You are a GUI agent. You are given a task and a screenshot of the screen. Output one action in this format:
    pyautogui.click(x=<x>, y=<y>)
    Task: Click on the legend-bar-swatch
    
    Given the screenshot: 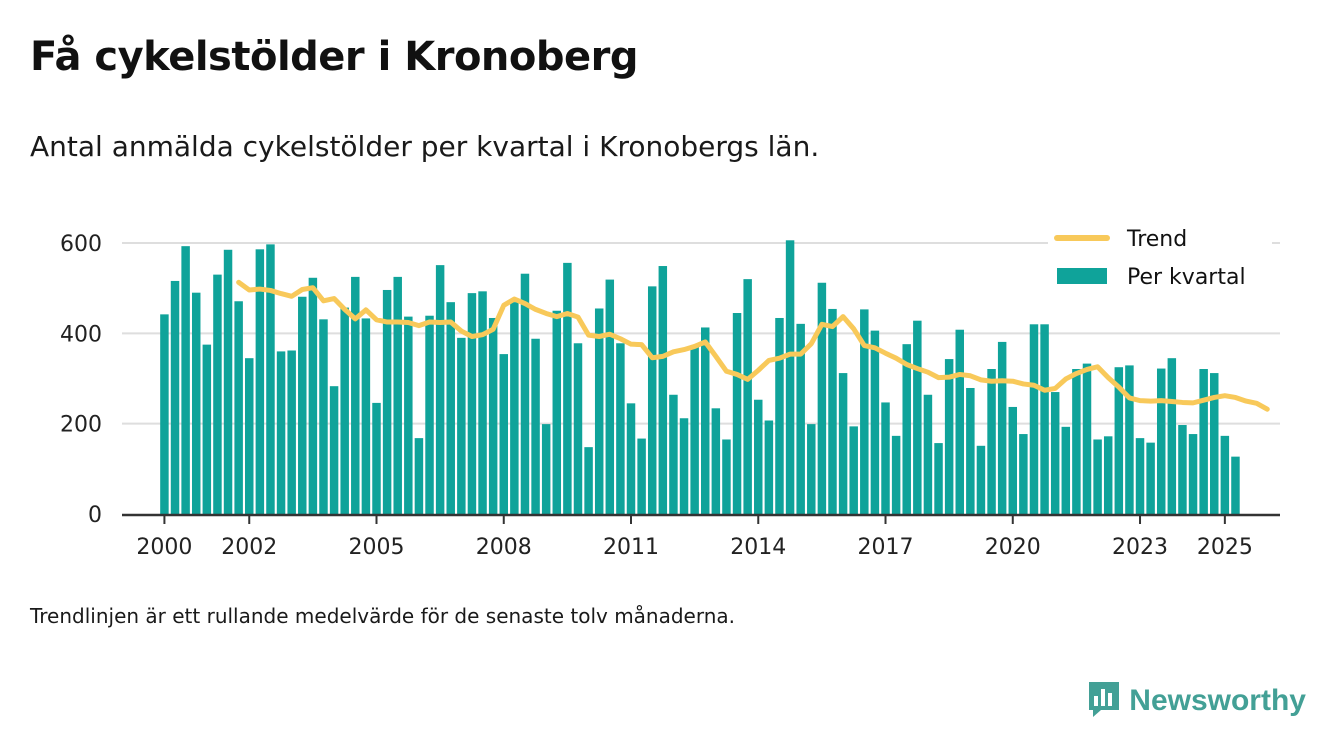 What is the action you would take?
    pyautogui.click(x=1082, y=276)
    